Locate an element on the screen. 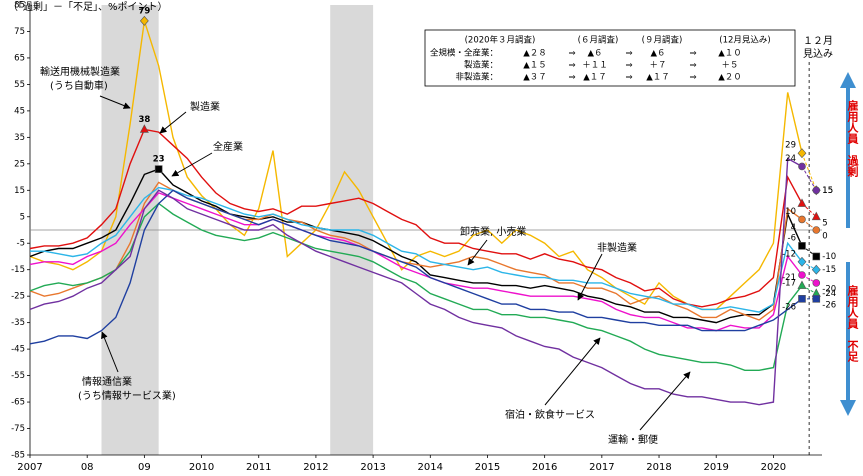  forecast-label: 見込み is located at coordinates (818, 54).